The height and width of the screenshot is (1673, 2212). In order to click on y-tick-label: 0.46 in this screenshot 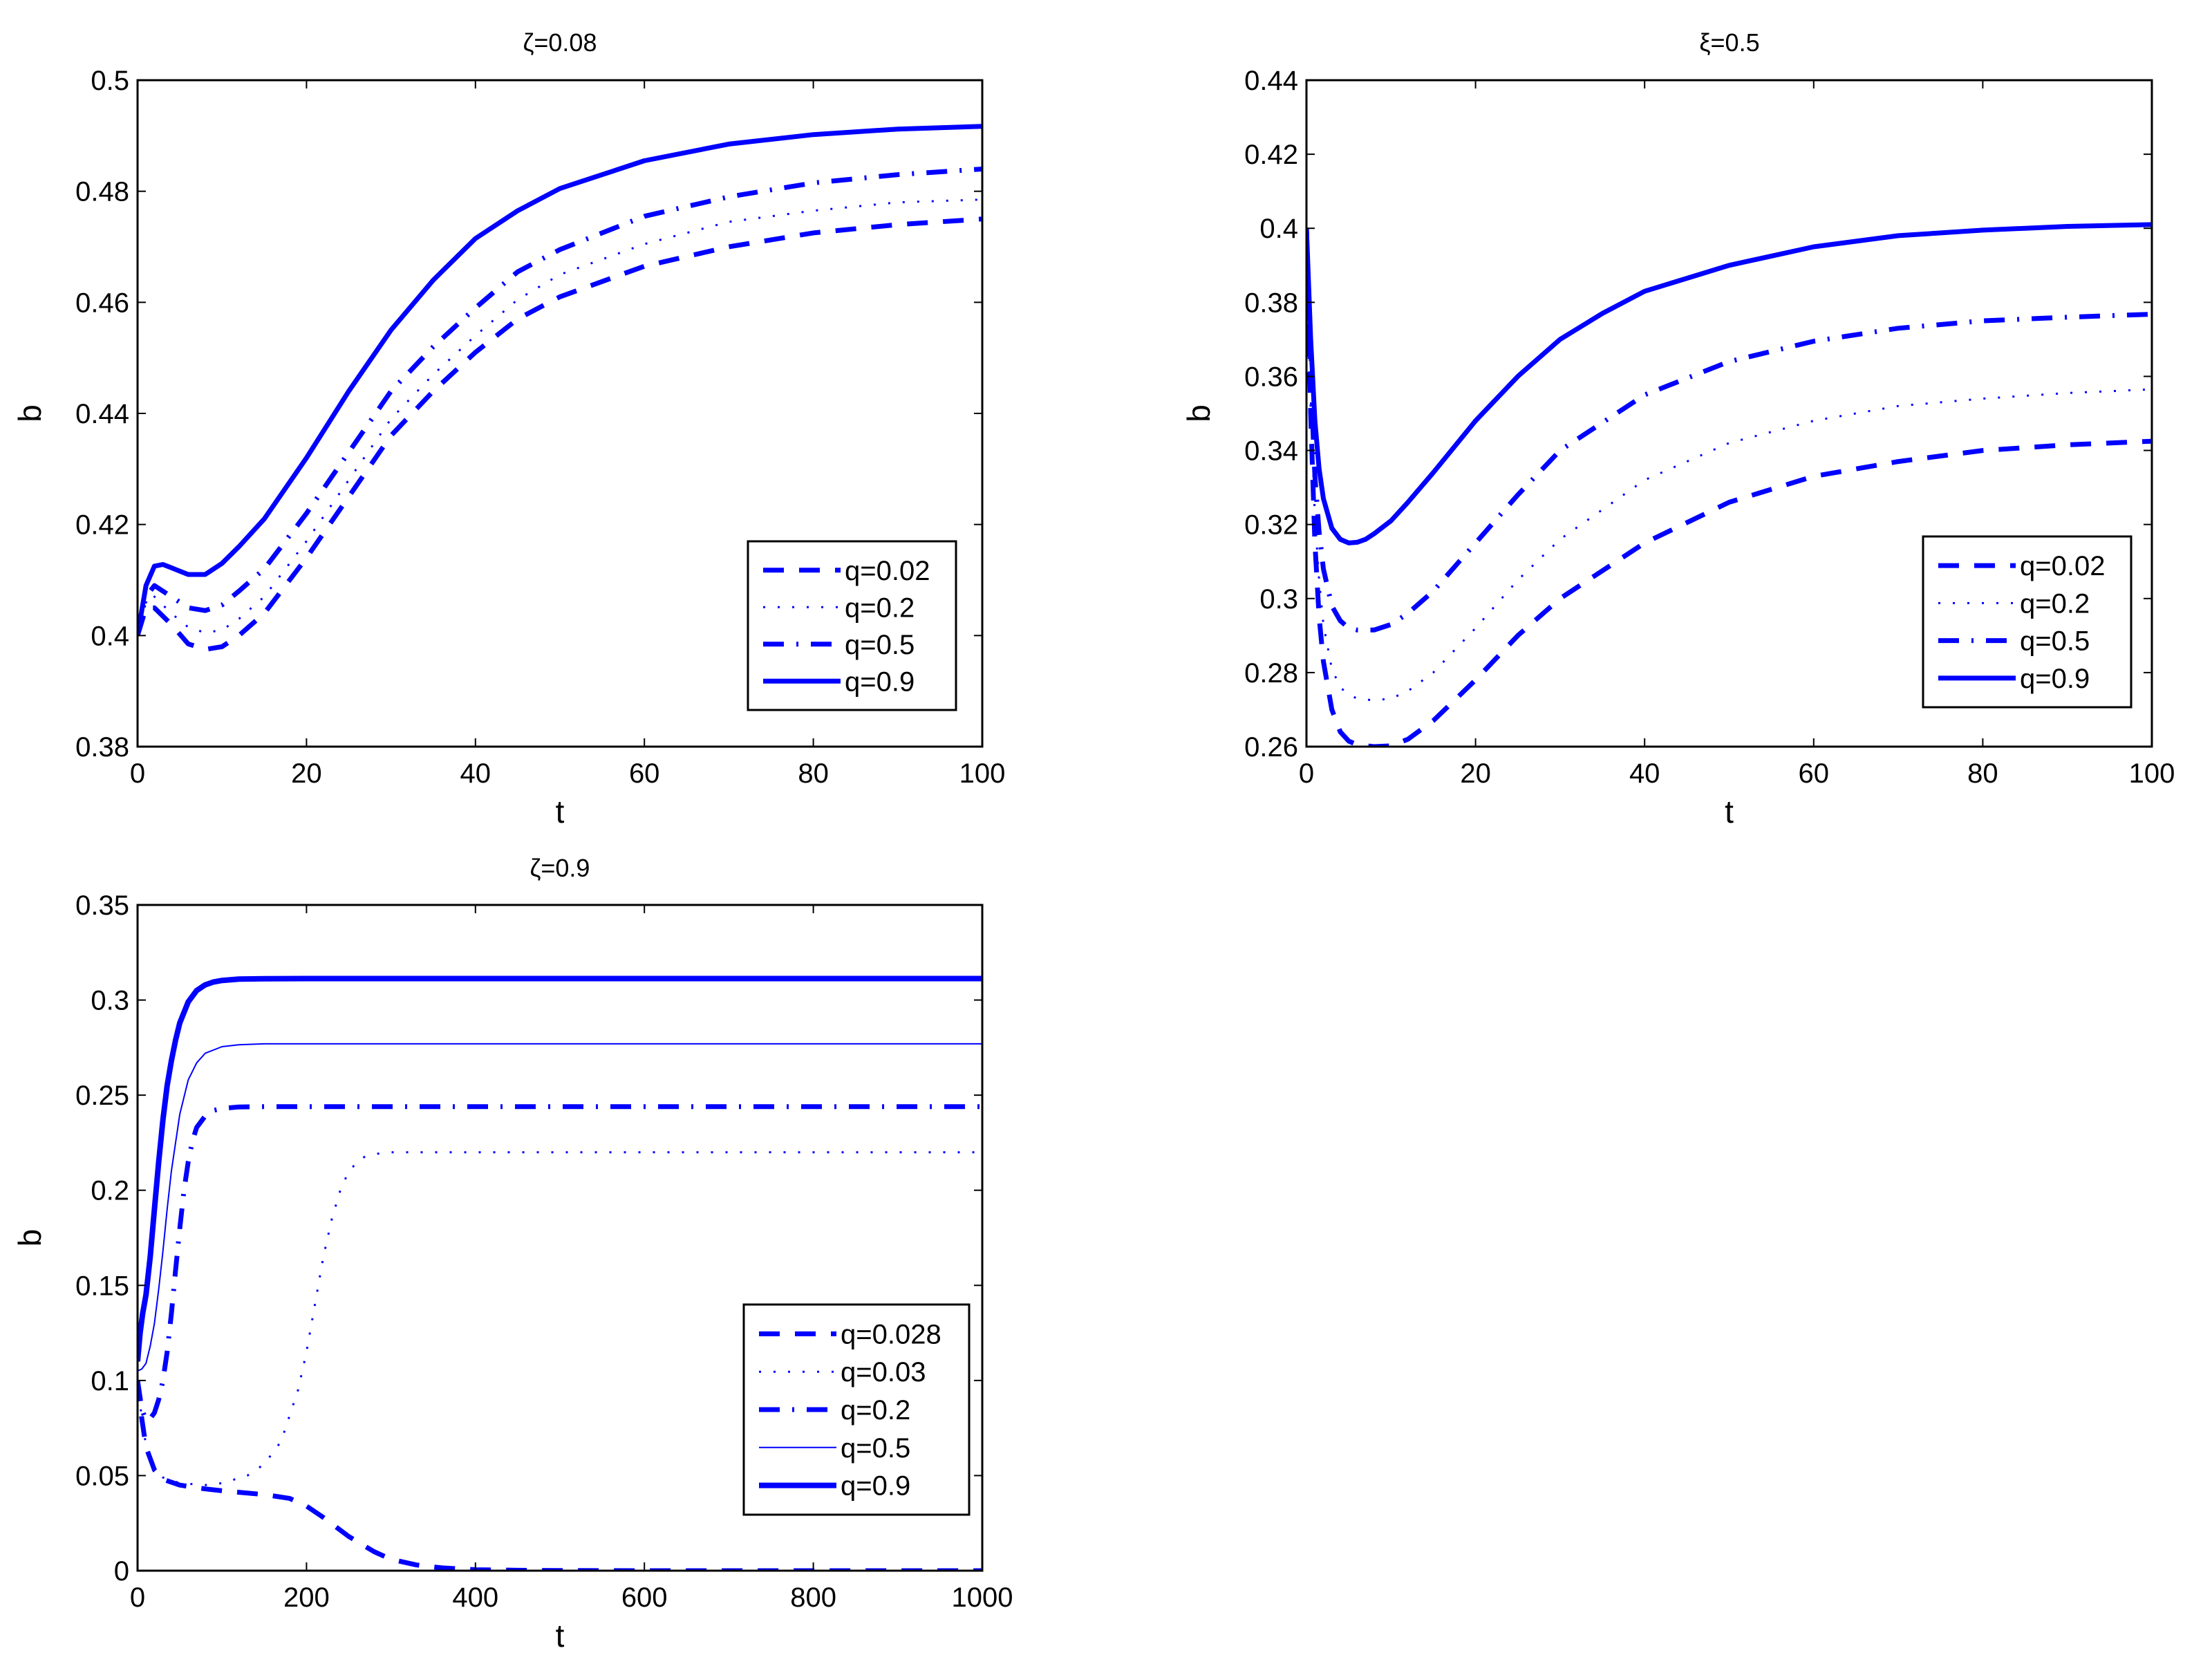, I will do `click(102, 303)`.